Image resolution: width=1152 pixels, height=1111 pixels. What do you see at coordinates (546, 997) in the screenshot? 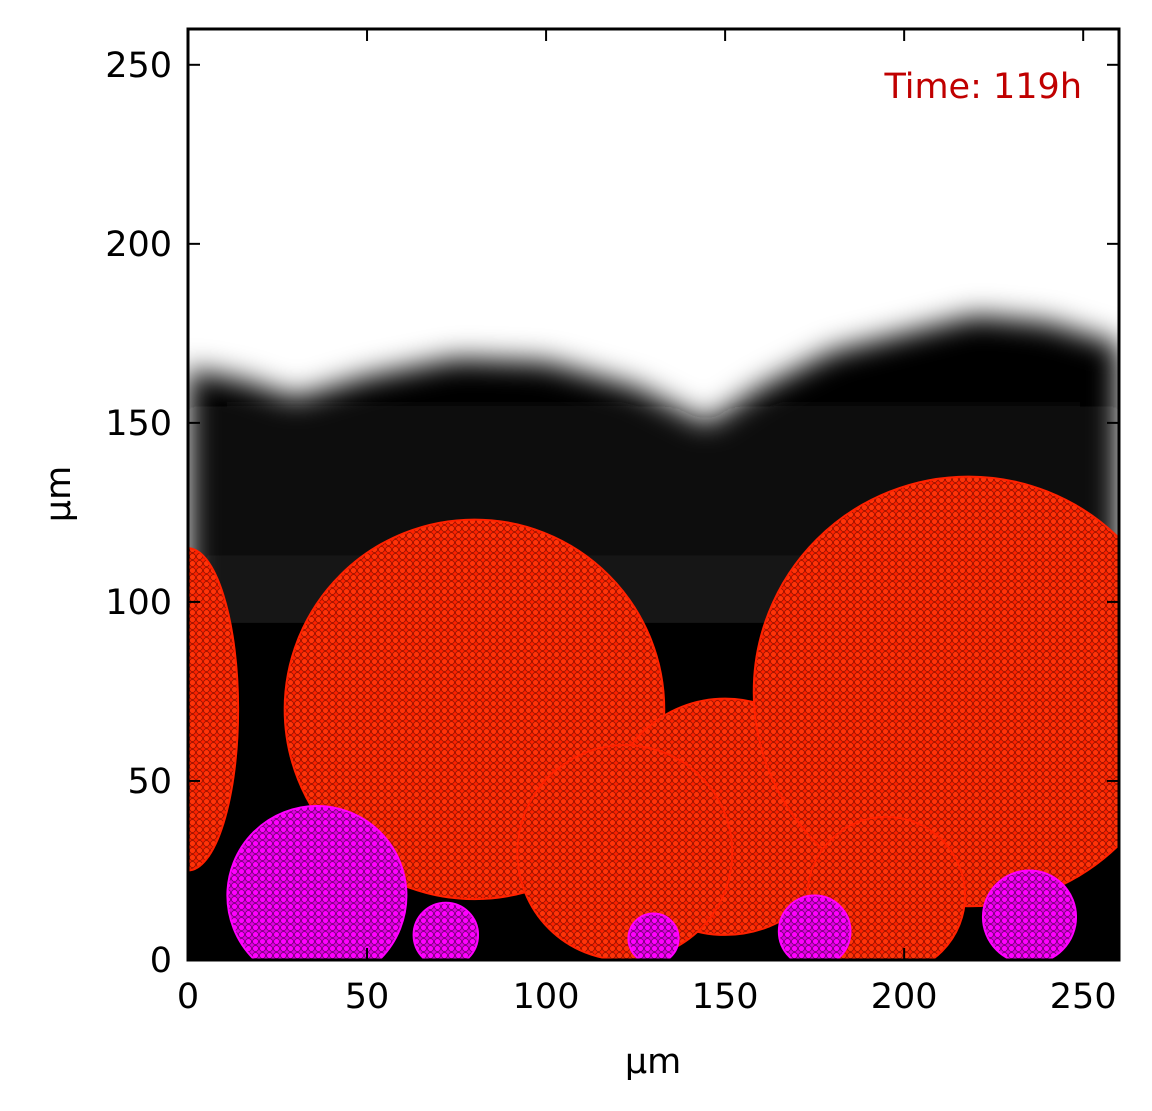
I see `x-tick-label-100: 100` at bounding box center [546, 997].